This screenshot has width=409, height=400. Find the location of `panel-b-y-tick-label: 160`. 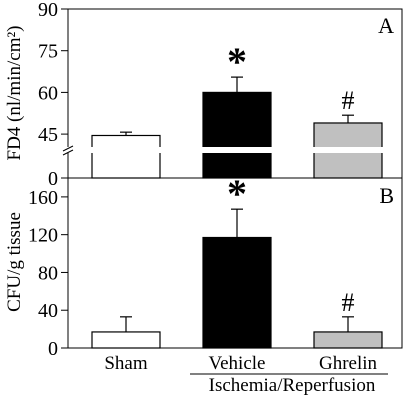

panel-b-y-tick-label: 160 is located at coordinates (43, 198).